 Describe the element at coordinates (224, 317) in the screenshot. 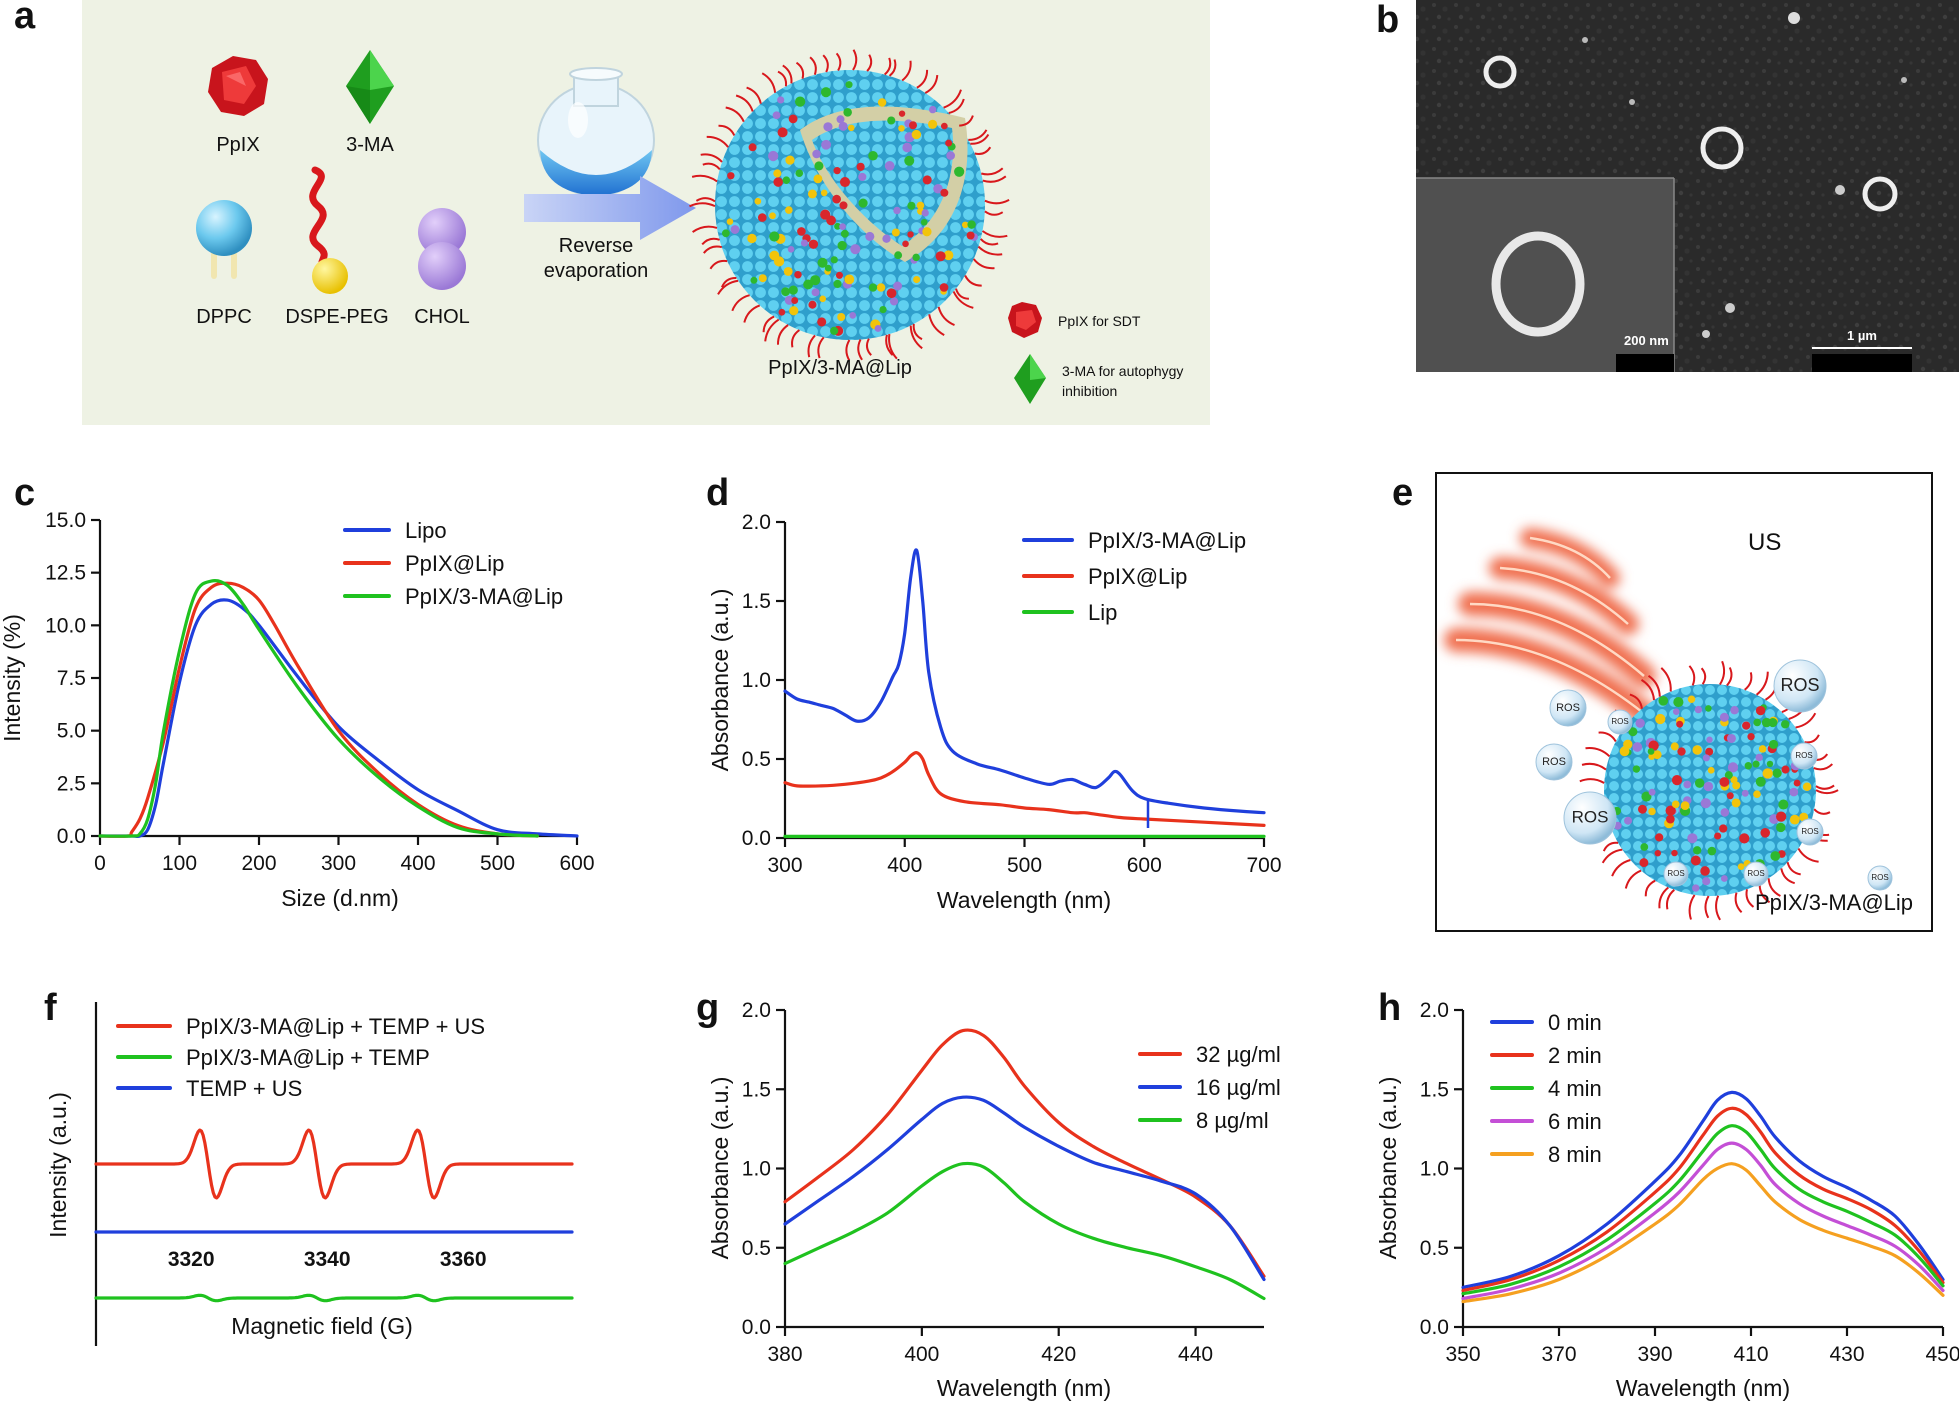

I see `label-dppc: DPPC` at that location.